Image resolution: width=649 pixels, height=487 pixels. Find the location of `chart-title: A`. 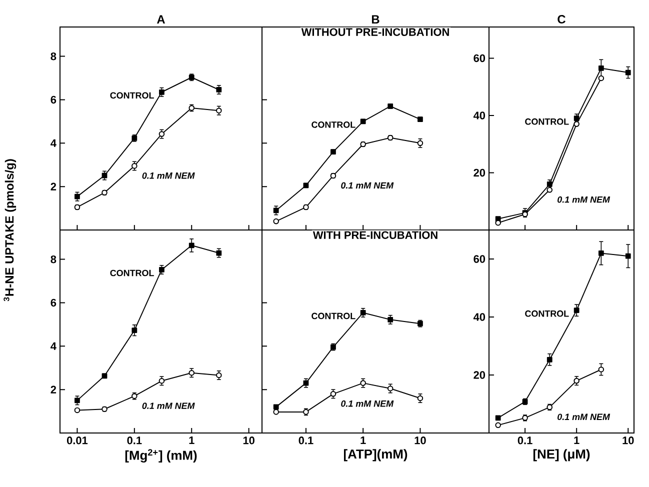

chart-title: A is located at coordinates (160, 19).